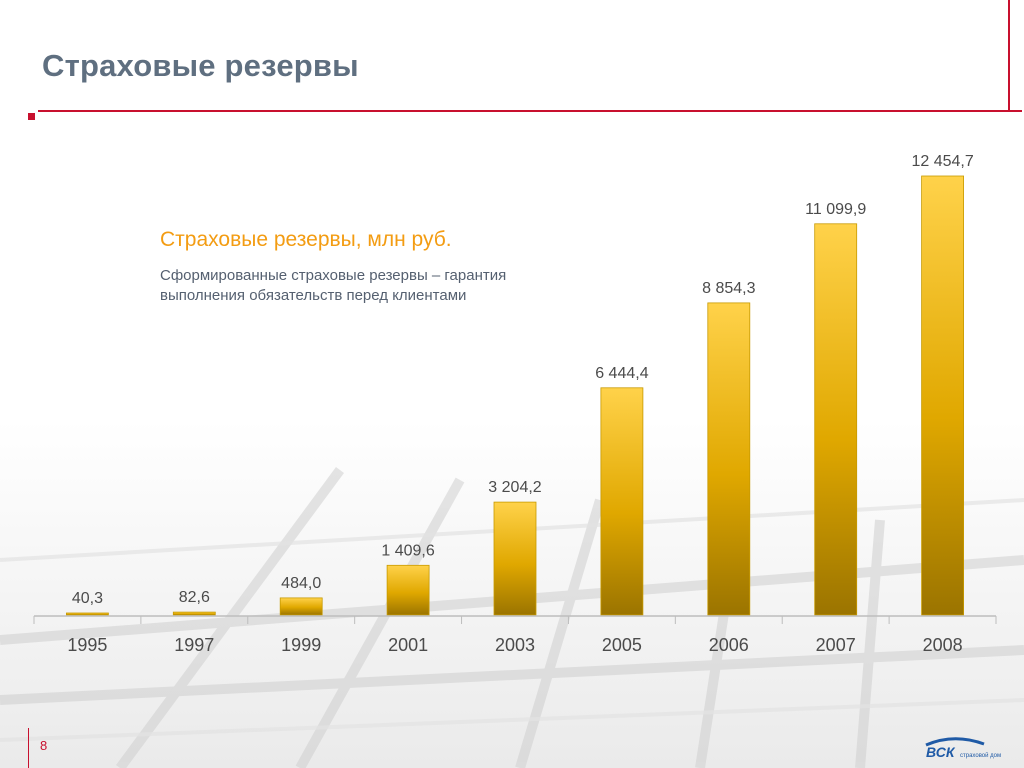 This screenshot has height=768, width=1024. What do you see at coordinates (530, 111) in the screenshot?
I see `title-rule` at bounding box center [530, 111].